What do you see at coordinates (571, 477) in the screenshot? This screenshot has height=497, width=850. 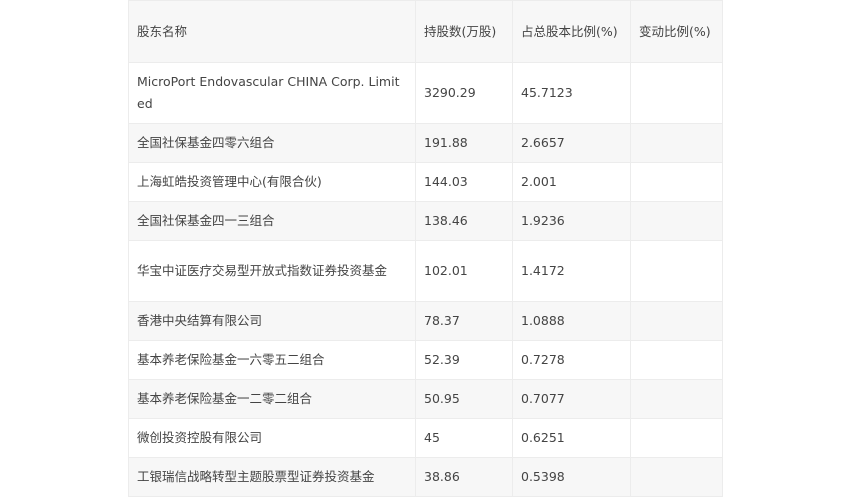 I see `cell-ratio: 0.5398` at bounding box center [571, 477].